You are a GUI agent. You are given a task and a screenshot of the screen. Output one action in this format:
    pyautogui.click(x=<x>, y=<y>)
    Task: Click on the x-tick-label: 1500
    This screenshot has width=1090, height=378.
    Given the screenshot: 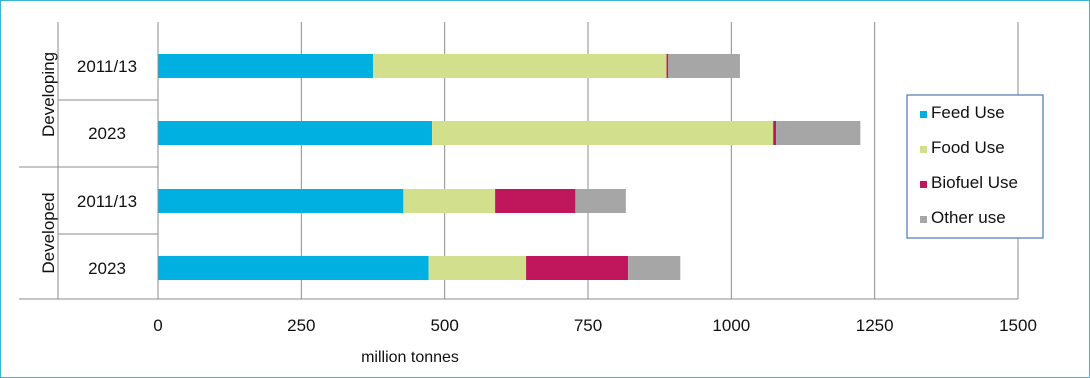 What is the action you would take?
    pyautogui.click(x=1018, y=325)
    